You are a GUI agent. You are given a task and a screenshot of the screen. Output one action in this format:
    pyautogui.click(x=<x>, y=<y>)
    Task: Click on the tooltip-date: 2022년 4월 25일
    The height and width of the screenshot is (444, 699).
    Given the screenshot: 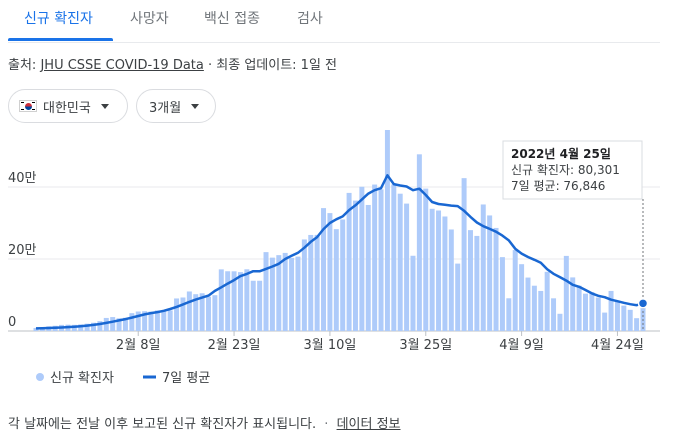 What is the action you would take?
    pyautogui.click(x=561, y=153)
    